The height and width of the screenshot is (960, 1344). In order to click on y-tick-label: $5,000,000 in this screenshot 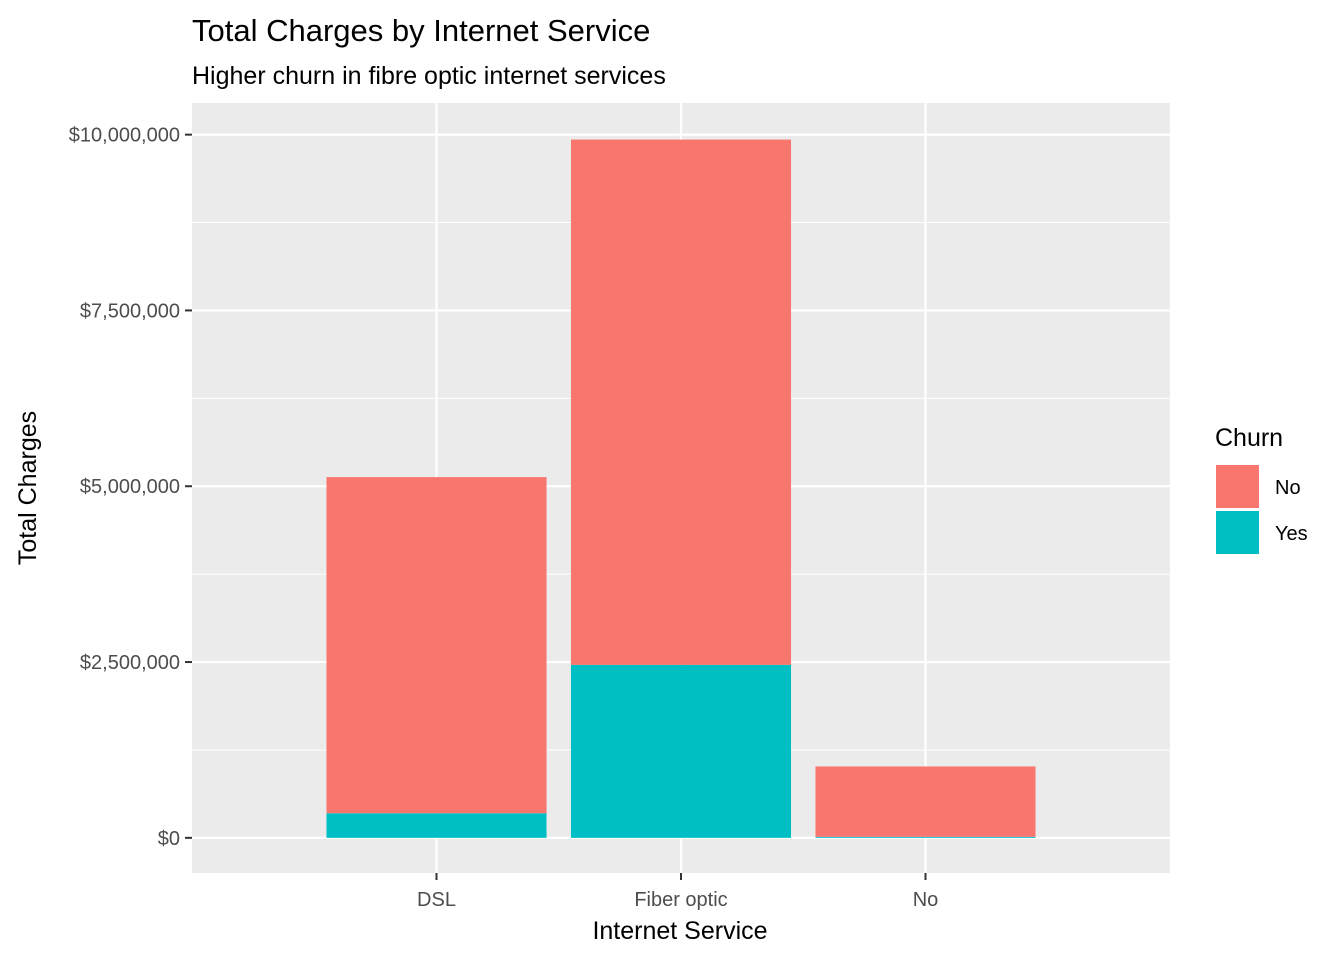, I will do `click(130, 487)`.